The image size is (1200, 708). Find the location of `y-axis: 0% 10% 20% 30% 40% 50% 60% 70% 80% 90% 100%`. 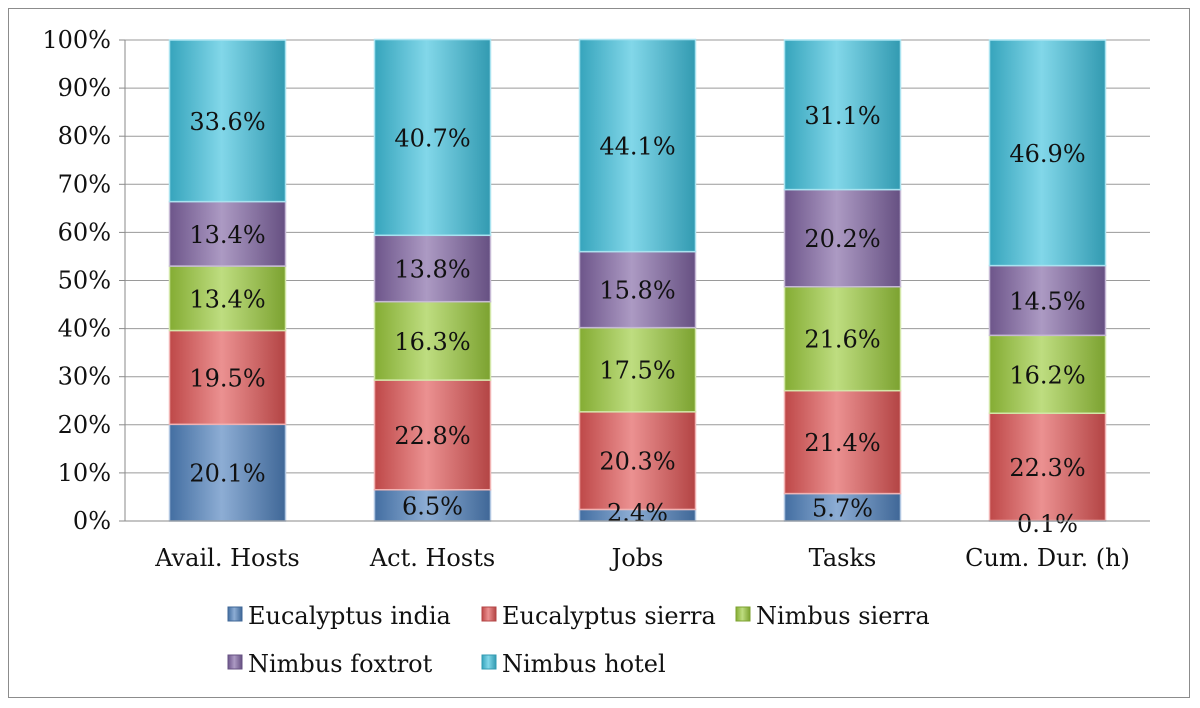

y-axis: 0% 10% 20% 30% 40% 50% 60% 70% 80% 90% 100% is located at coordinates (84, 280).